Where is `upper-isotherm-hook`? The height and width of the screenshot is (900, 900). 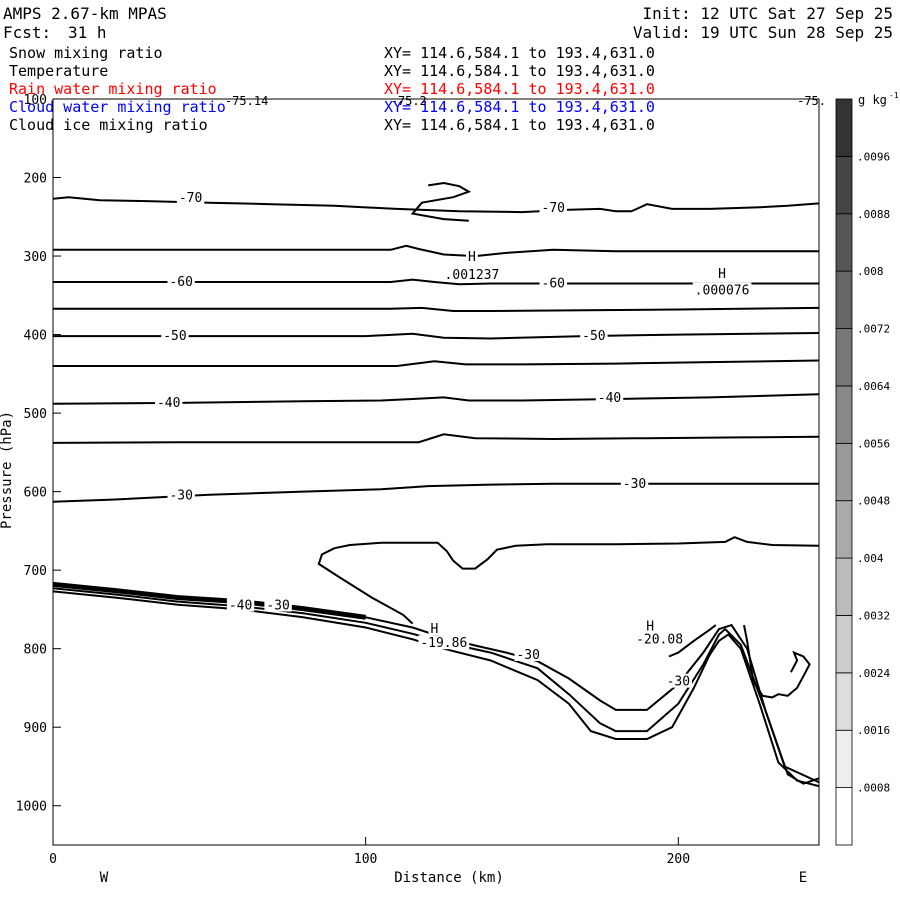
upper-isotherm-hook is located at coordinates (441, 201).